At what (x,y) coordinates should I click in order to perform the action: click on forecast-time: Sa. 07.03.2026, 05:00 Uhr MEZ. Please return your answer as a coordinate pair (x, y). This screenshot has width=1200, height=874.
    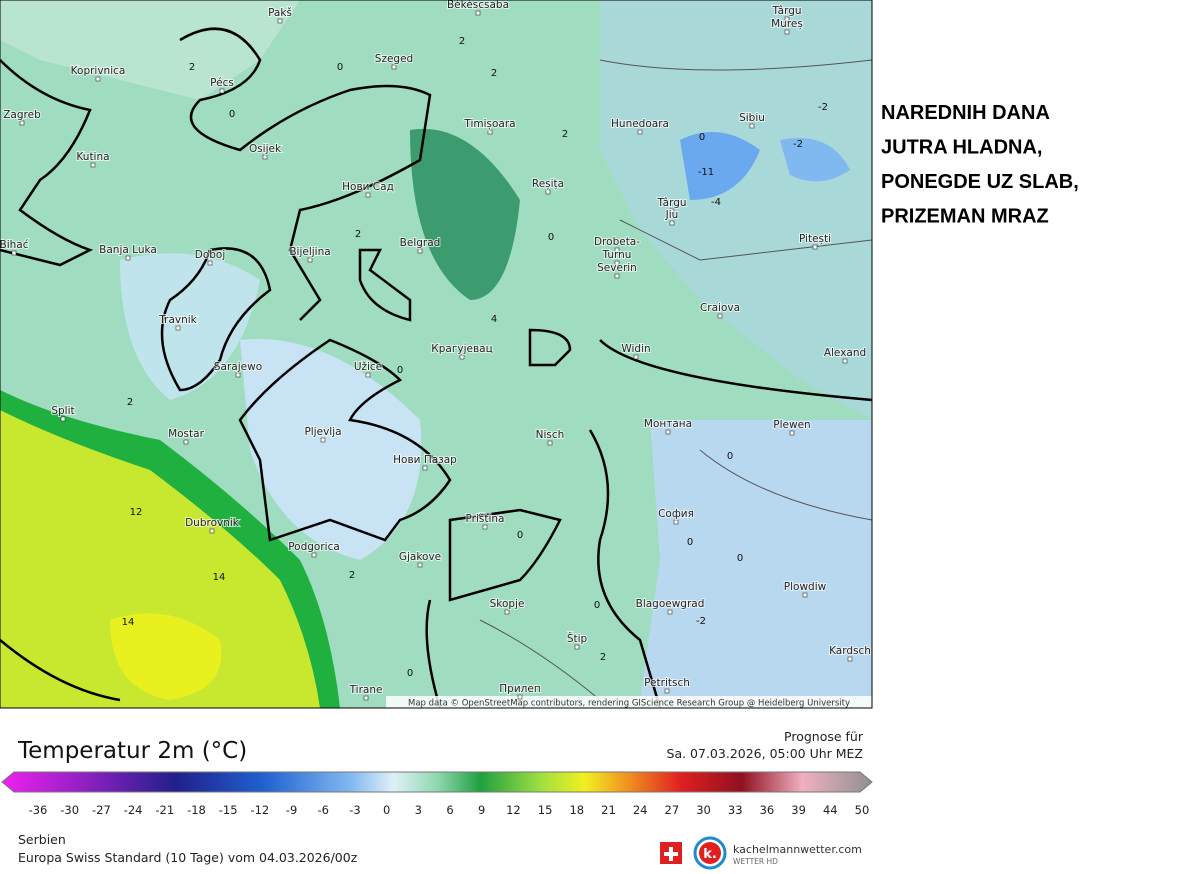
    Looking at the image, I should click on (765, 753).